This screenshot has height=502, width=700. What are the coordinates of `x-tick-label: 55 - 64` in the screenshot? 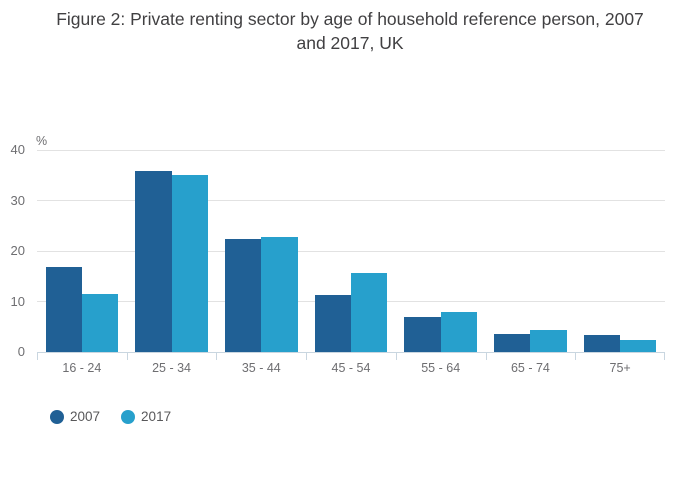 It's located at (441, 368).